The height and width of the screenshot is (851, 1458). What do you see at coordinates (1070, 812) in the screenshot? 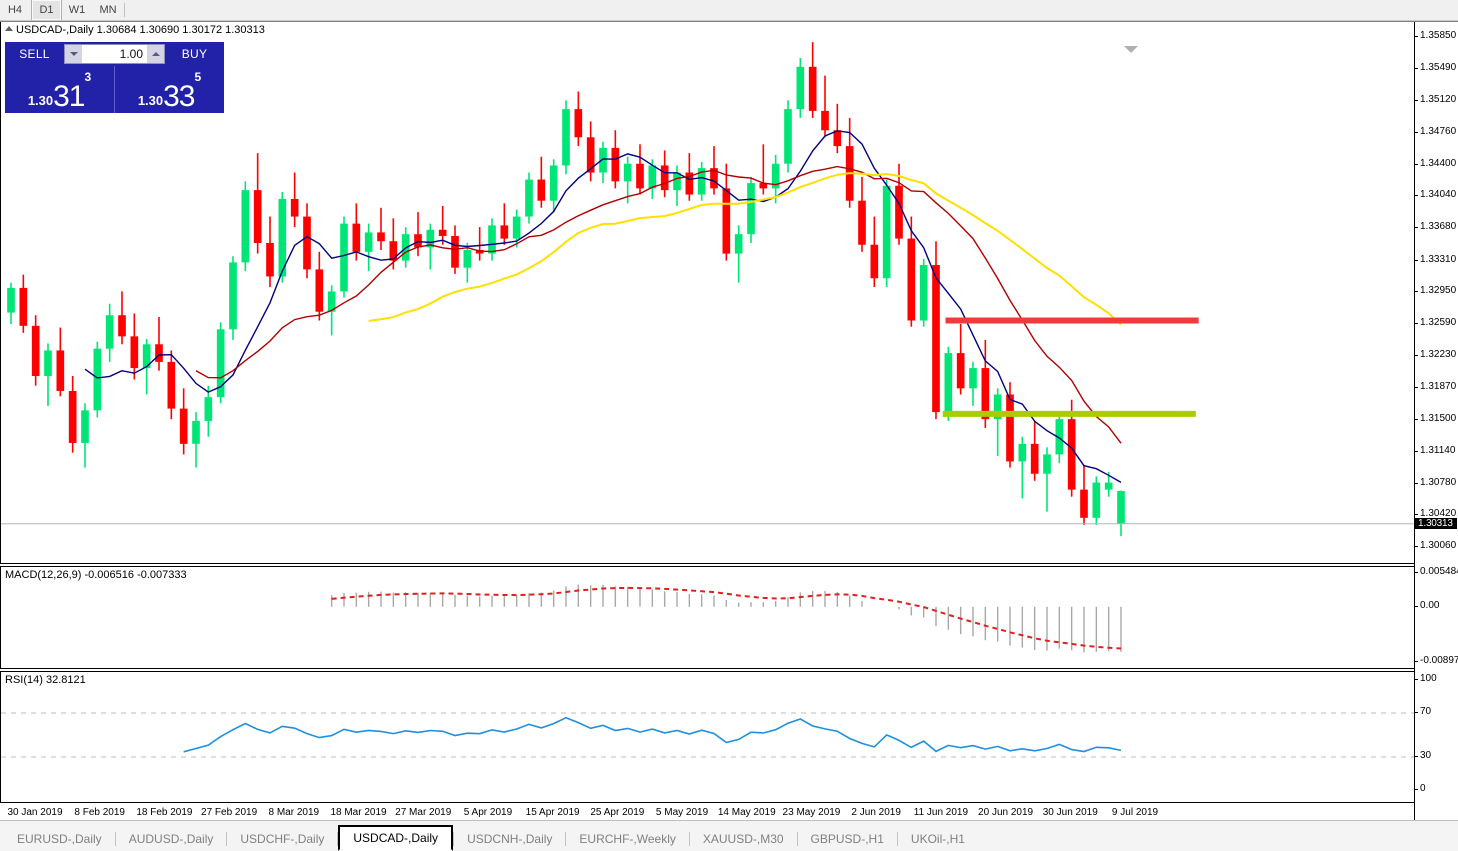
I see `date-tick-label: 30 Jun 2019` at bounding box center [1070, 812].